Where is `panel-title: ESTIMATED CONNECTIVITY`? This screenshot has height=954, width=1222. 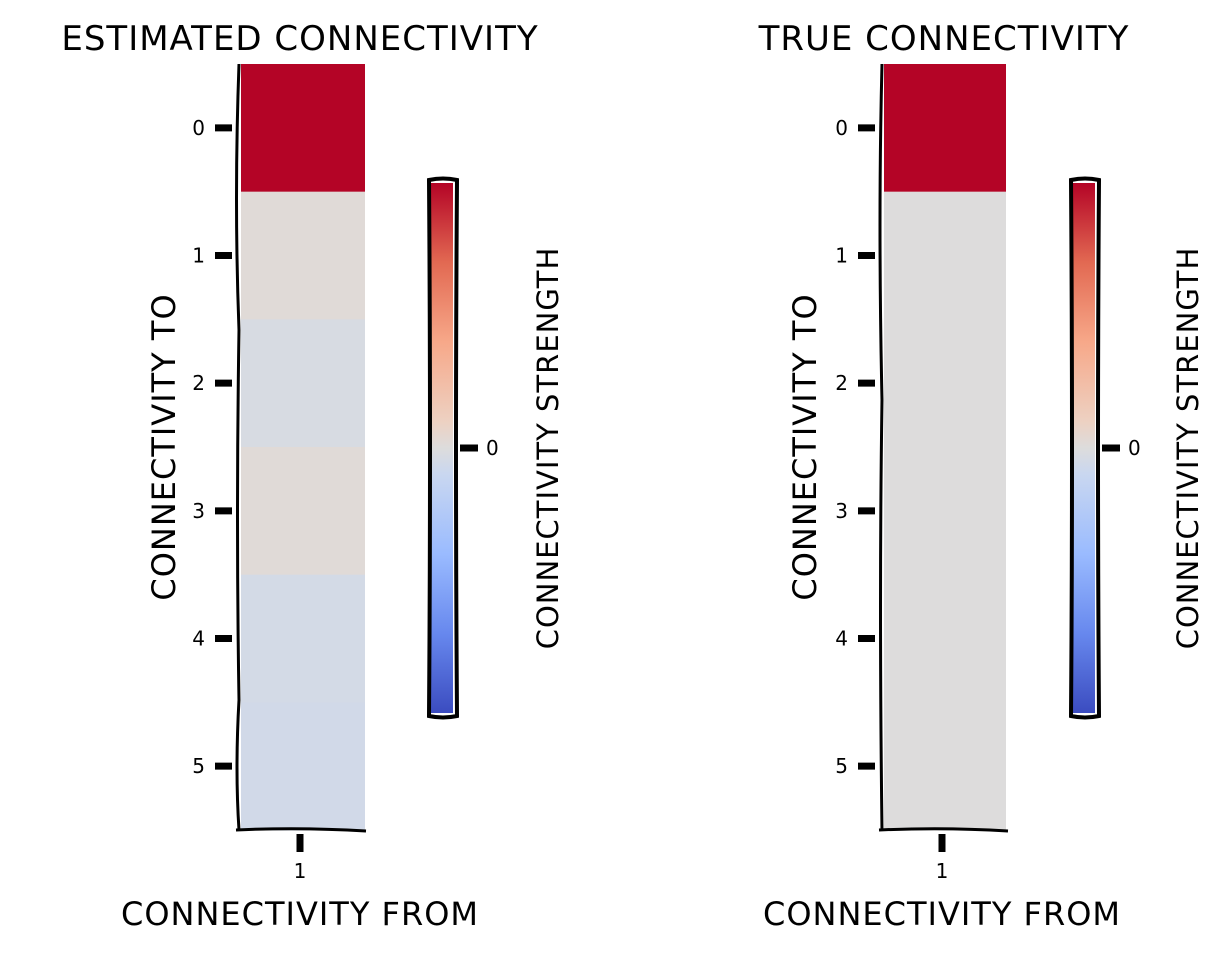 panel-title: ESTIMATED CONNECTIVITY is located at coordinates (299, 39).